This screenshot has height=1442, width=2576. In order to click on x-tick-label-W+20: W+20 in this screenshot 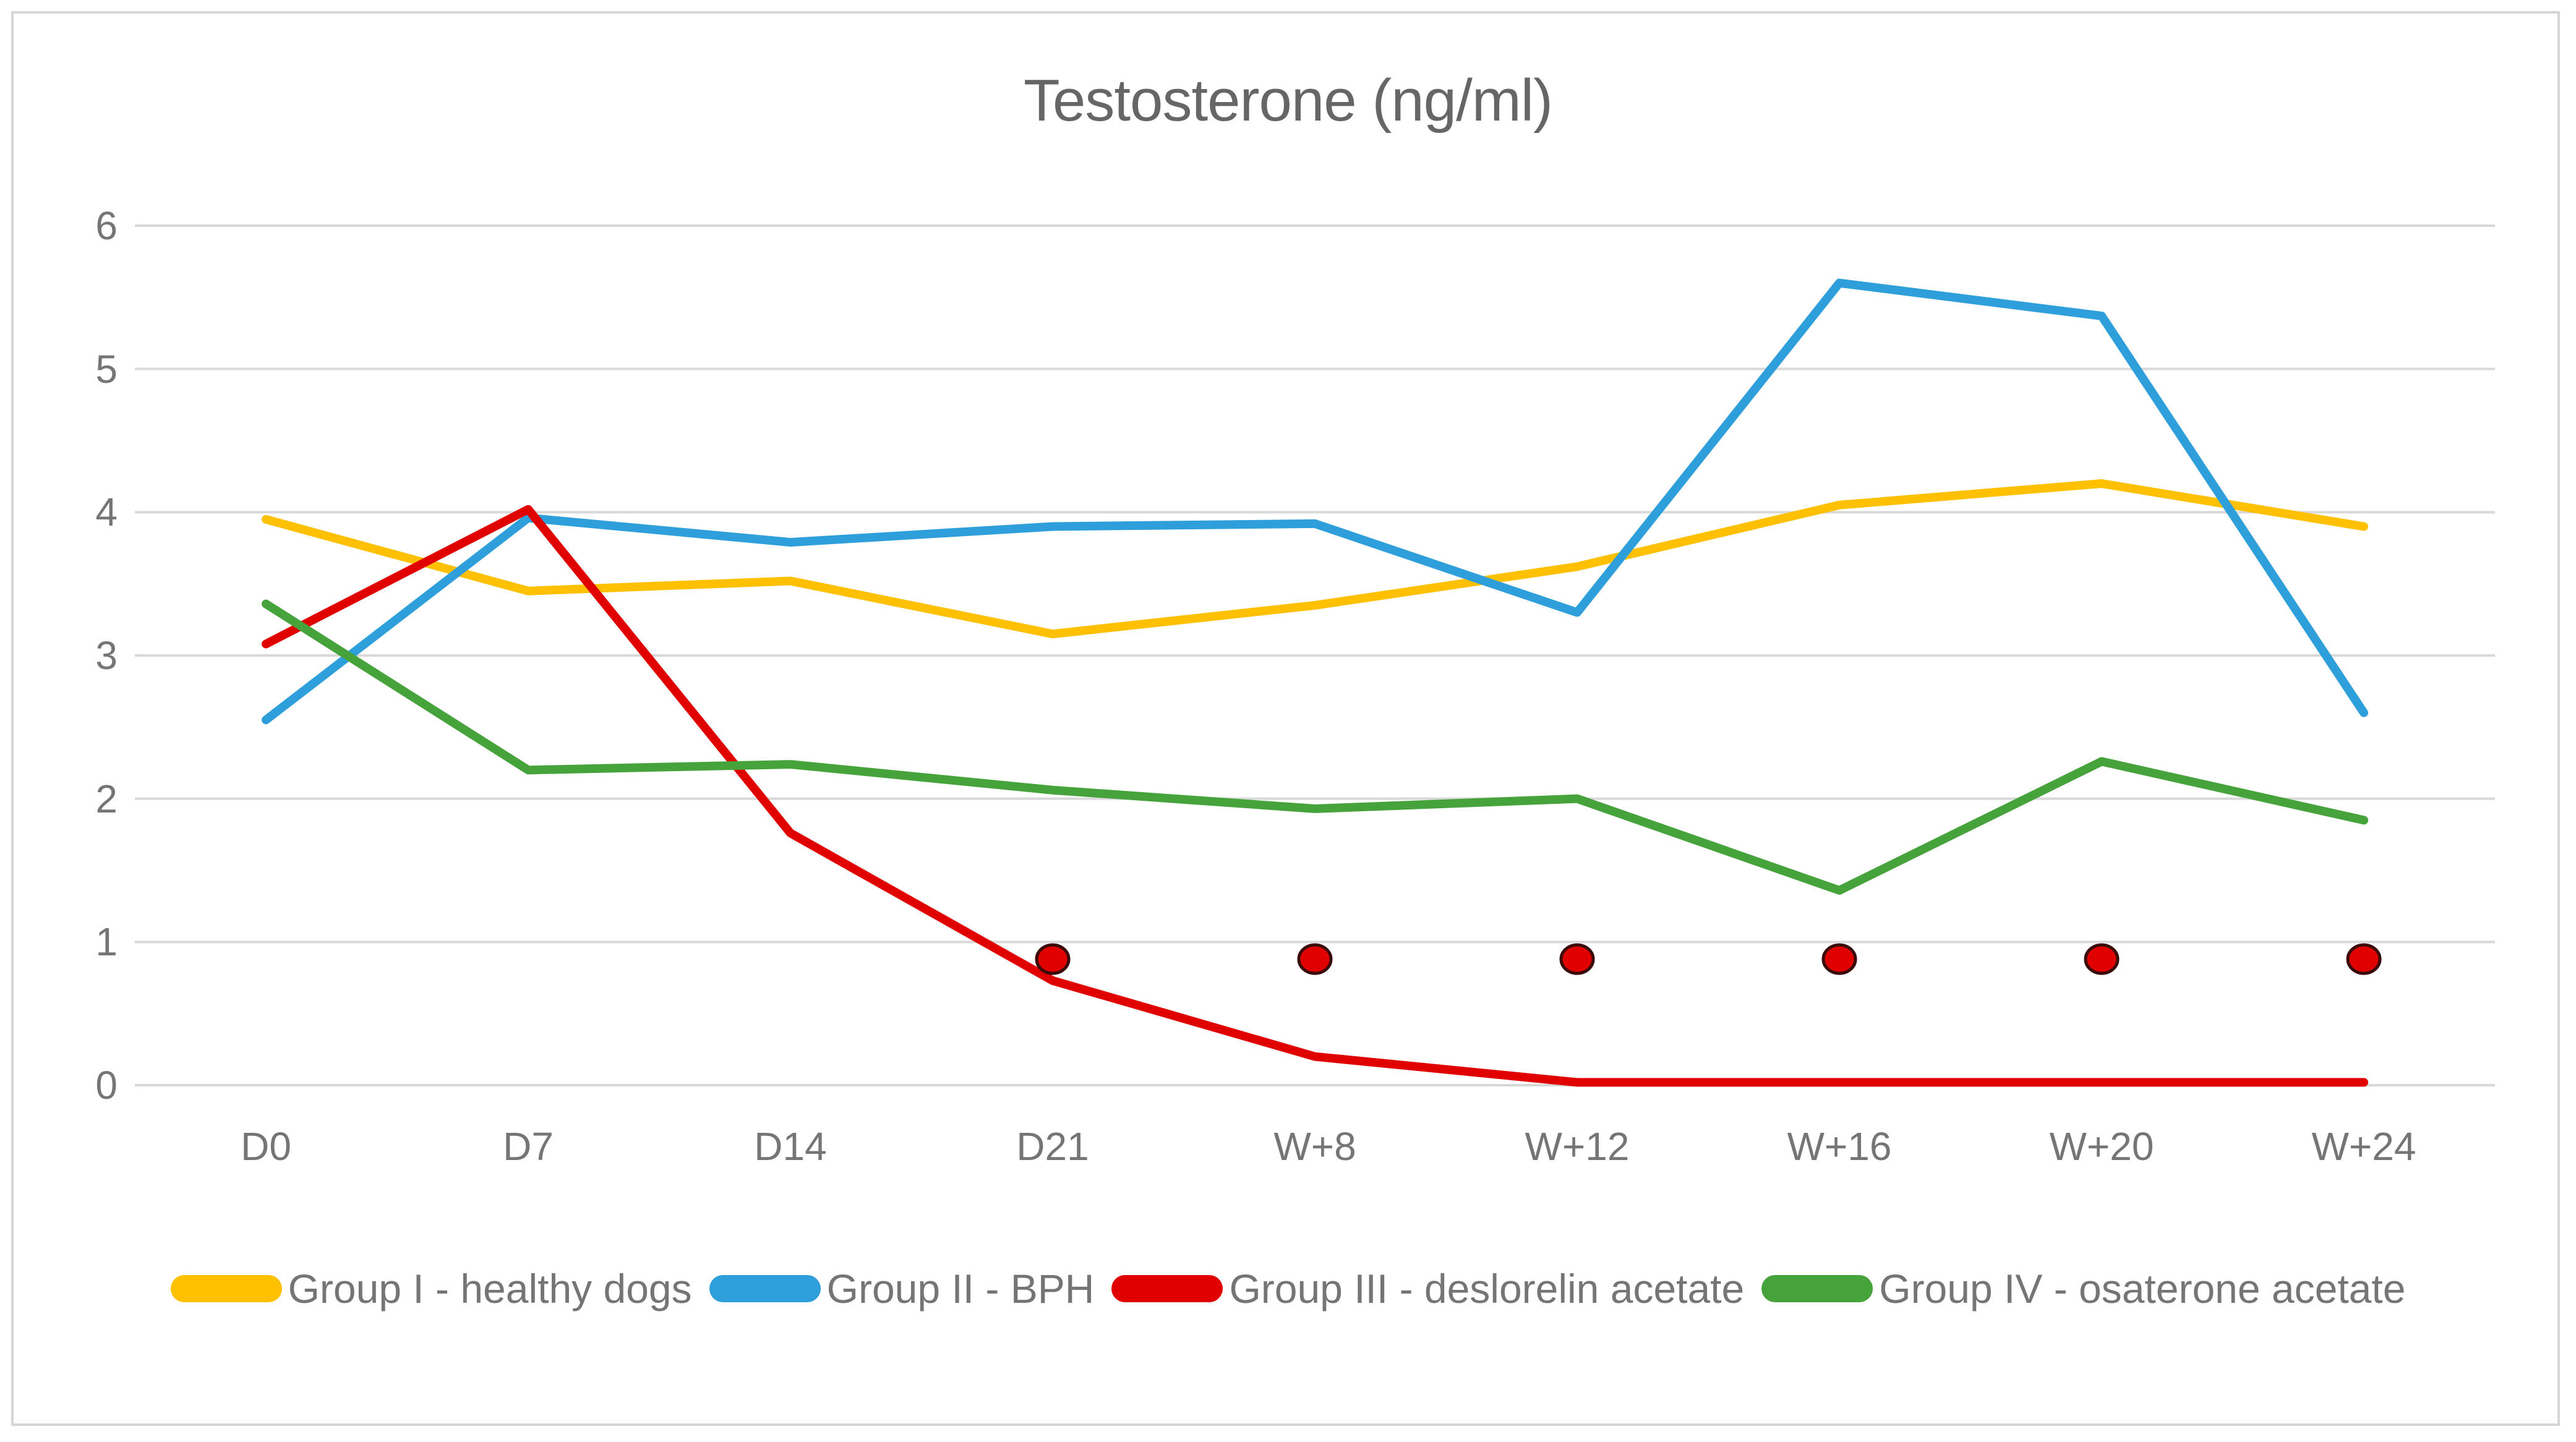, I will do `click(2101, 1146)`.